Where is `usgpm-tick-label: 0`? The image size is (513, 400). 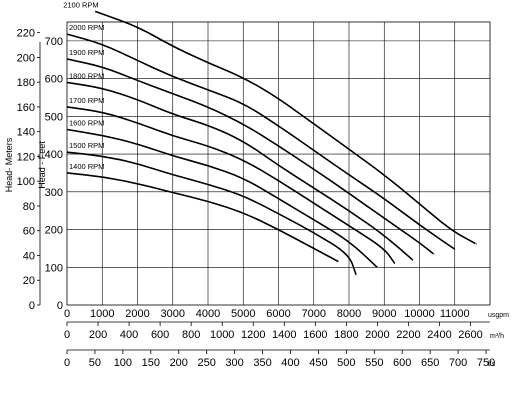
usgpm-tick-label: 0 is located at coordinates (67, 314).